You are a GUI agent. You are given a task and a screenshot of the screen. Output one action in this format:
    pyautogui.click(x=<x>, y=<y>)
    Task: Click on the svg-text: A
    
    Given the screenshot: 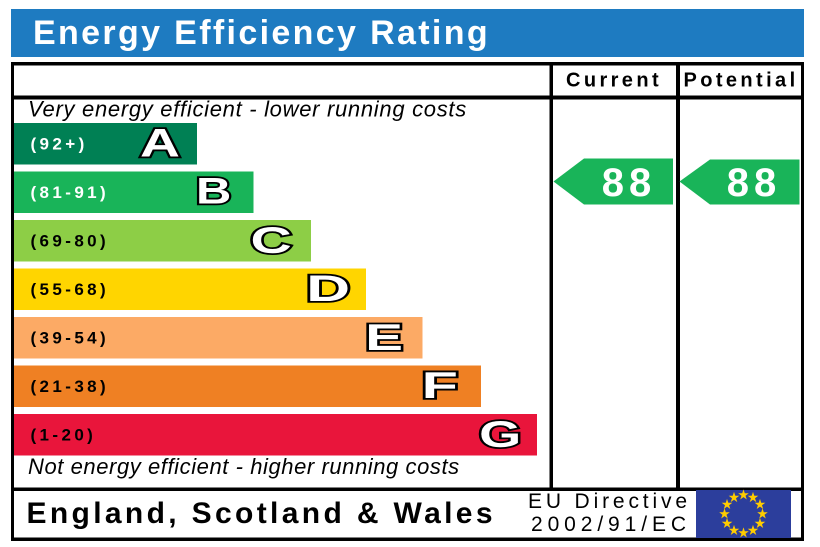 What is the action you would take?
    pyautogui.click(x=160, y=144)
    